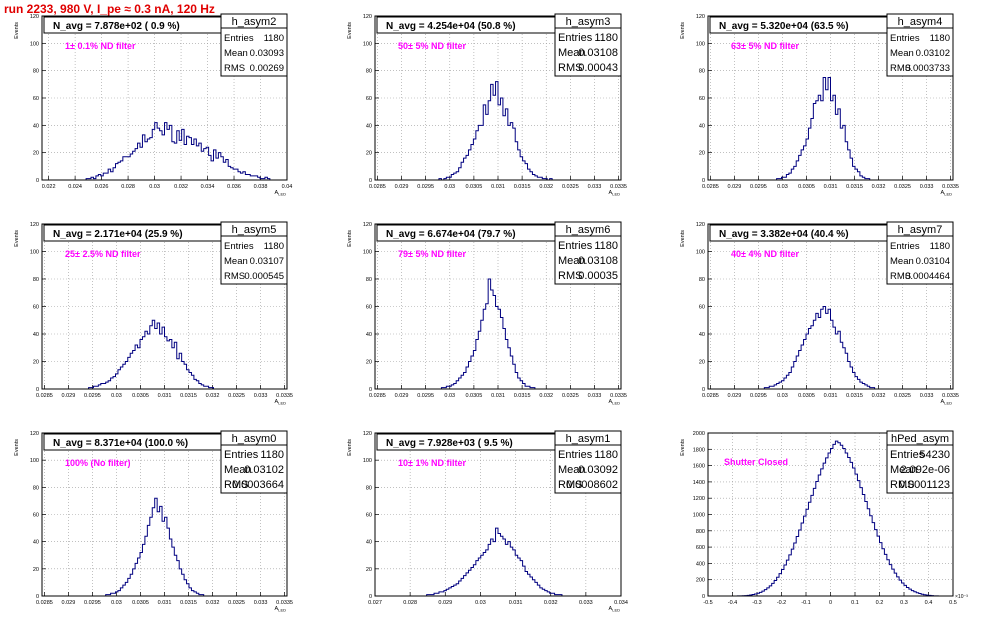 The width and height of the screenshot is (996, 622). What do you see at coordinates (920, 230) in the screenshot?
I see `histogram-name: h_asym7` at bounding box center [920, 230].